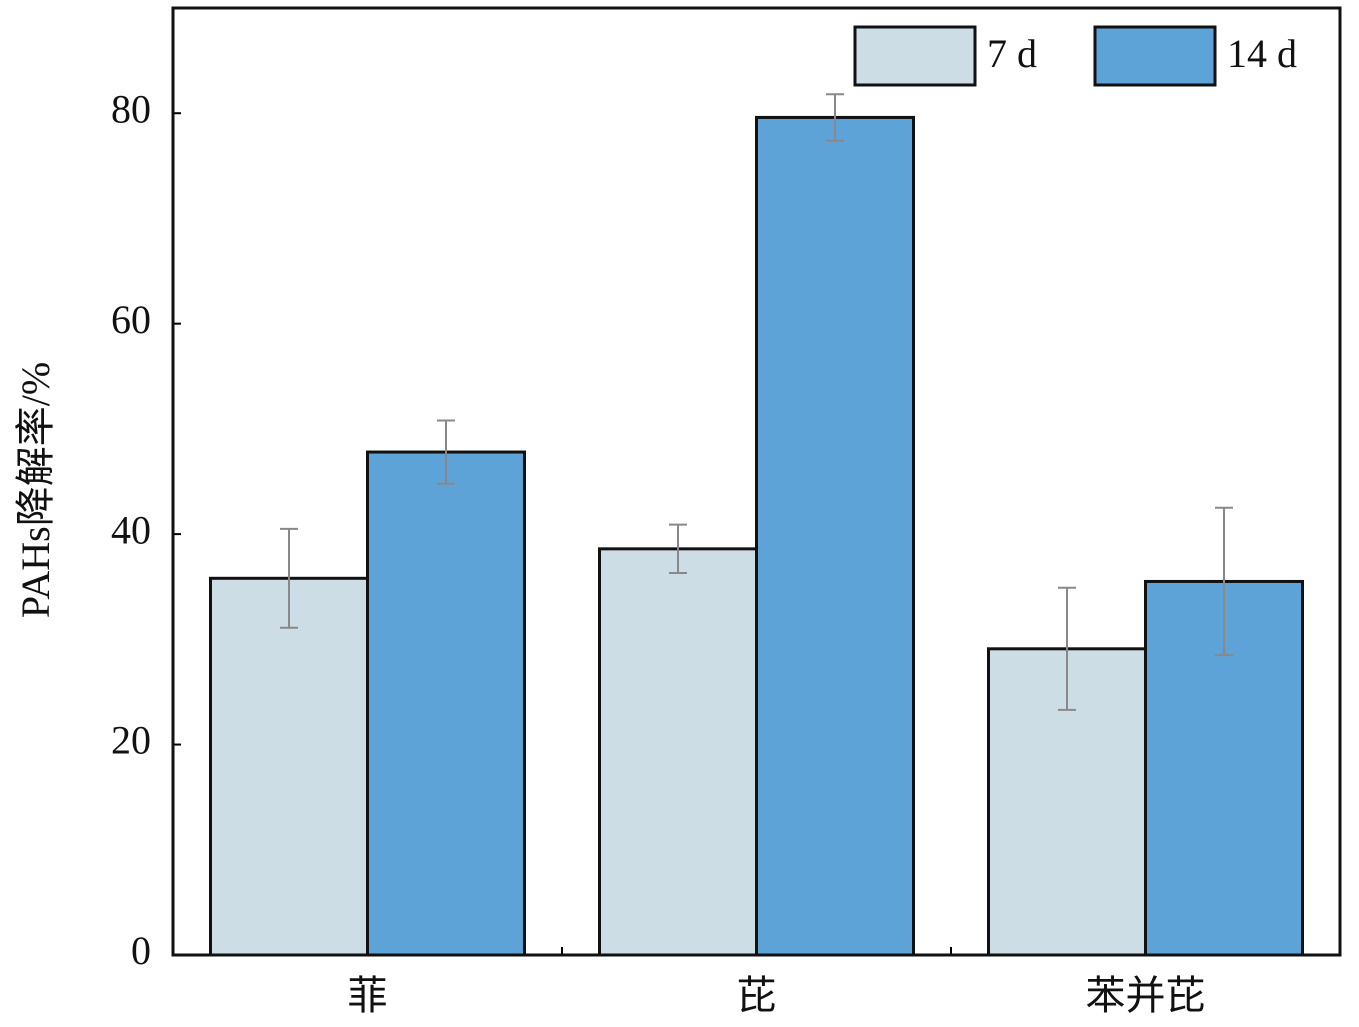  What do you see at coordinates (141, 950) in the screenshot?
I see `y-tick-label: 0` at bounding box center [141, 950].